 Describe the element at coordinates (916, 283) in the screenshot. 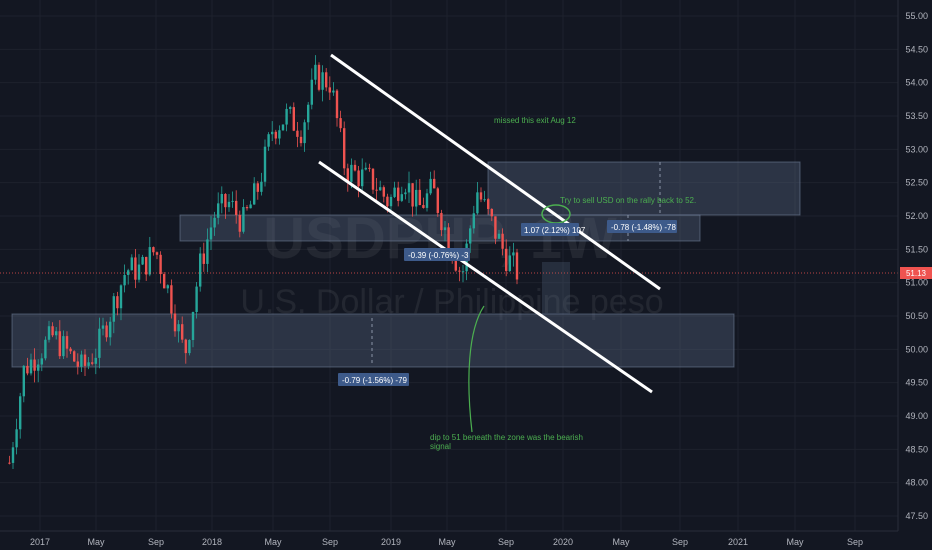

I see `price-tick-label: 51.00` at that location.